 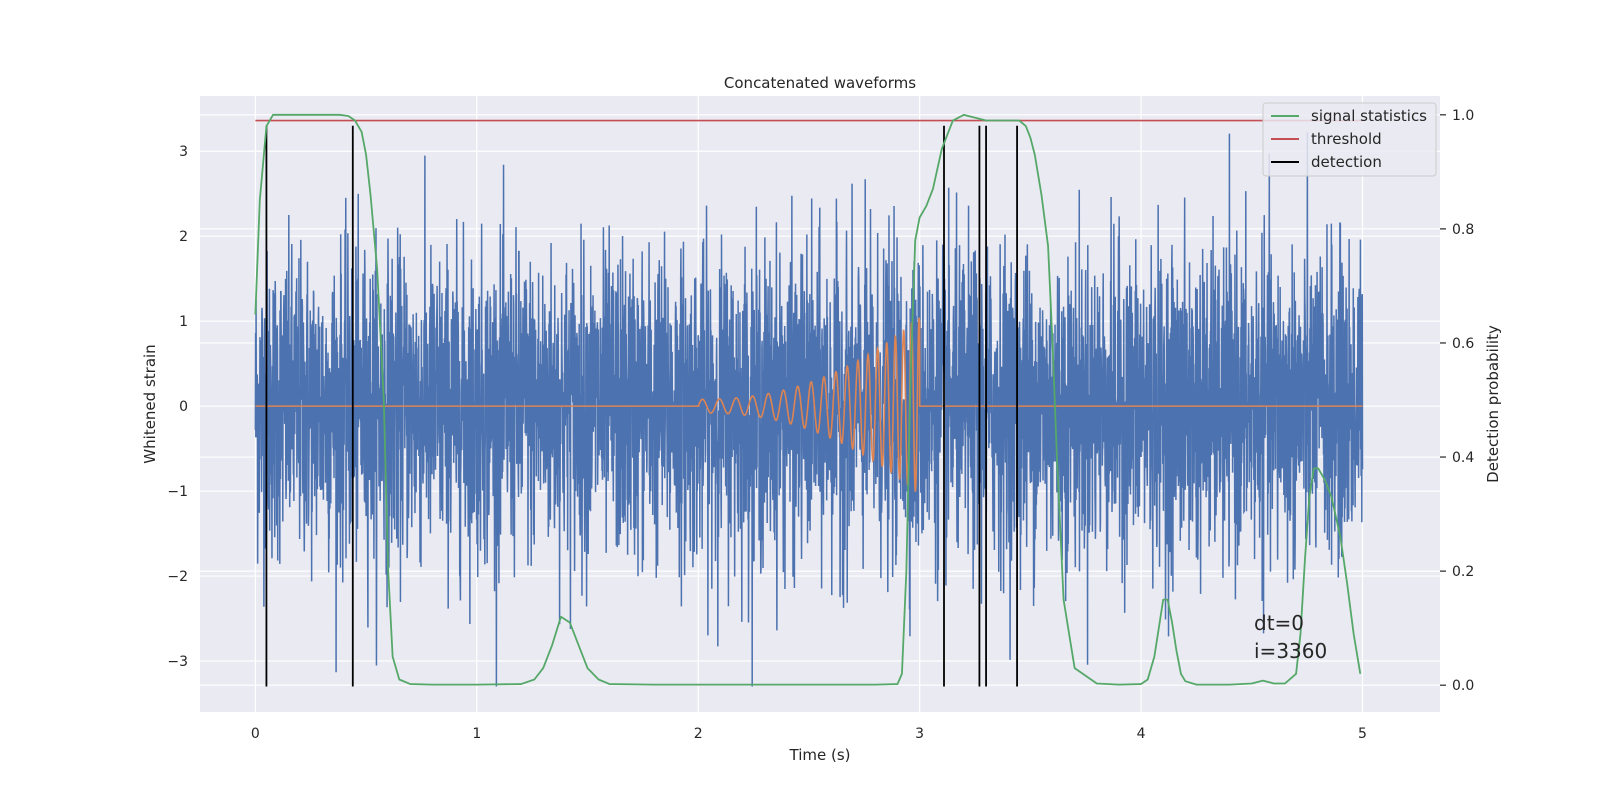 What do you see at coordinates (698, 734) in the screenshot?
I see `x-tick-label: 2` at bounding box center [698, 734].